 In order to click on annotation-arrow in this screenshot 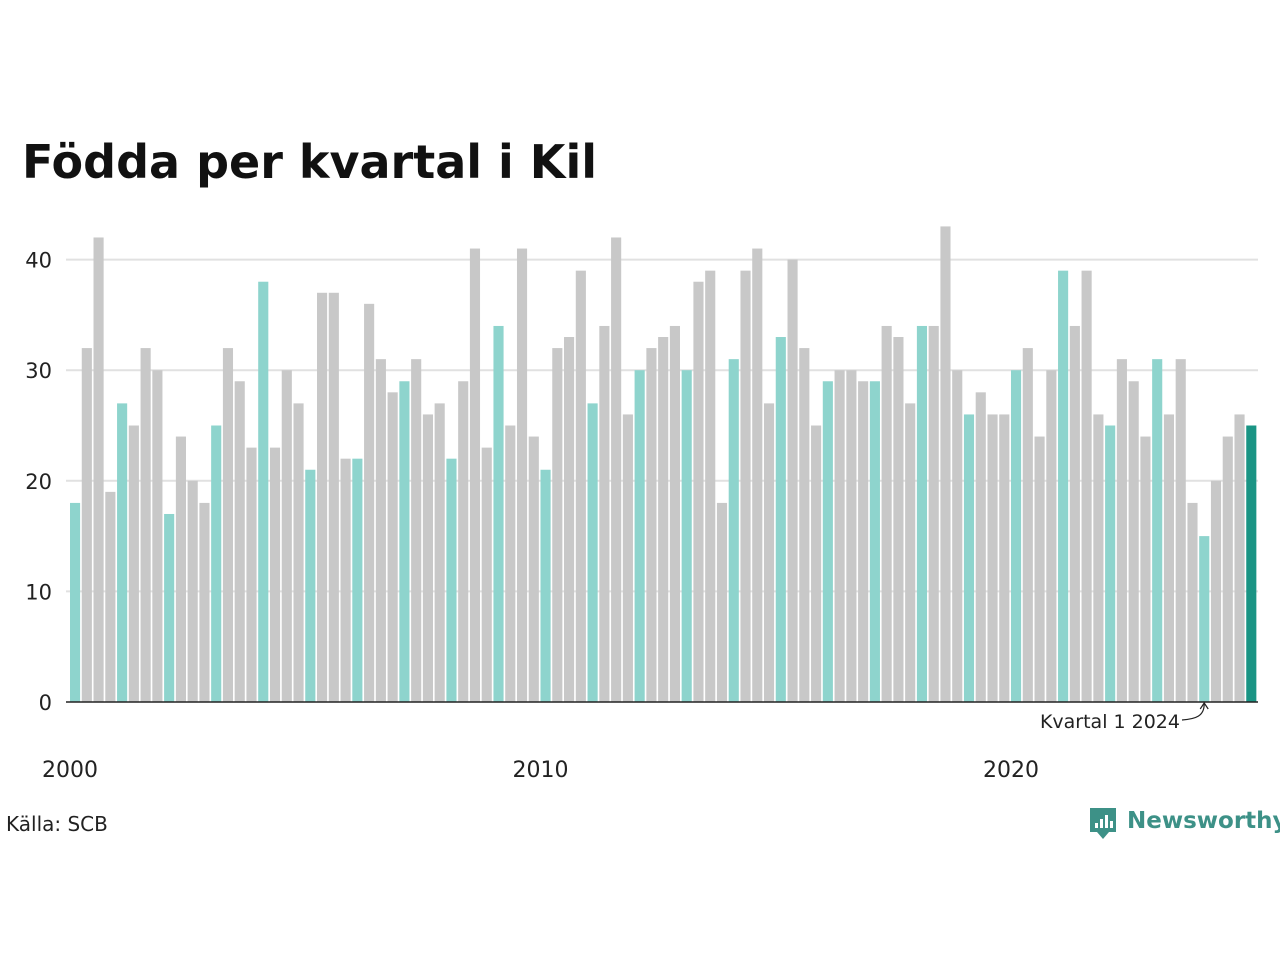, I will do `click(1193, 712)`.